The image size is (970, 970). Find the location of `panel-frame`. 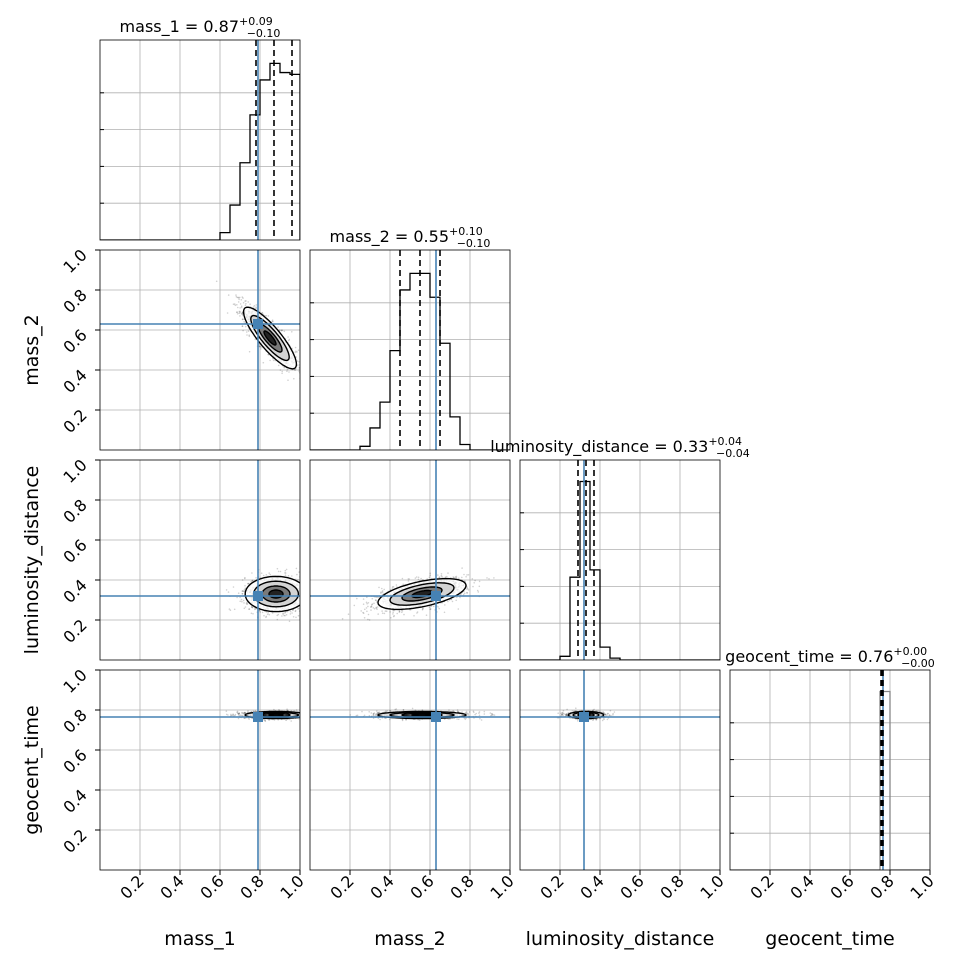

panel-frame is located at coordinates (410, 350).